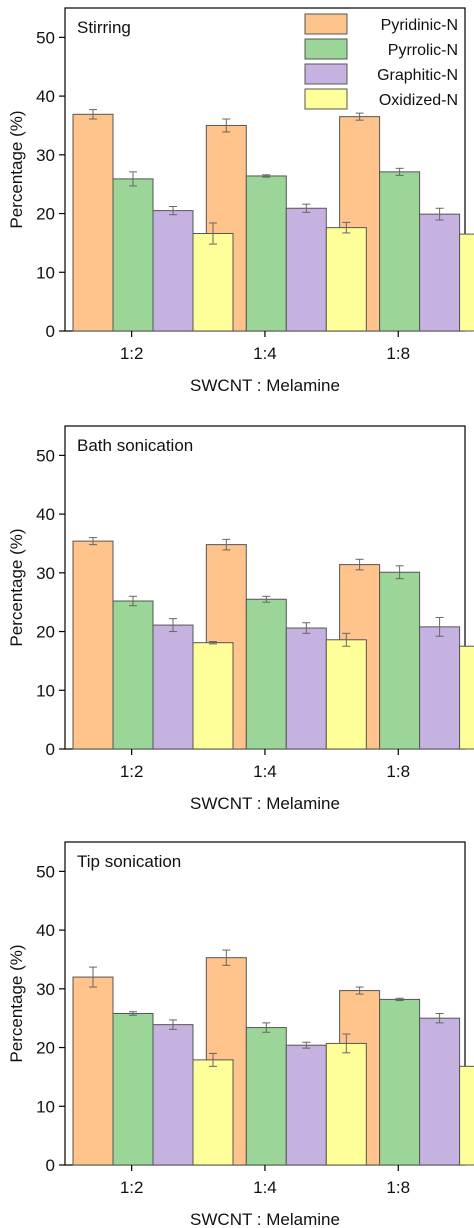  I want to click on panel-title: Stirring, so click(104, 27).